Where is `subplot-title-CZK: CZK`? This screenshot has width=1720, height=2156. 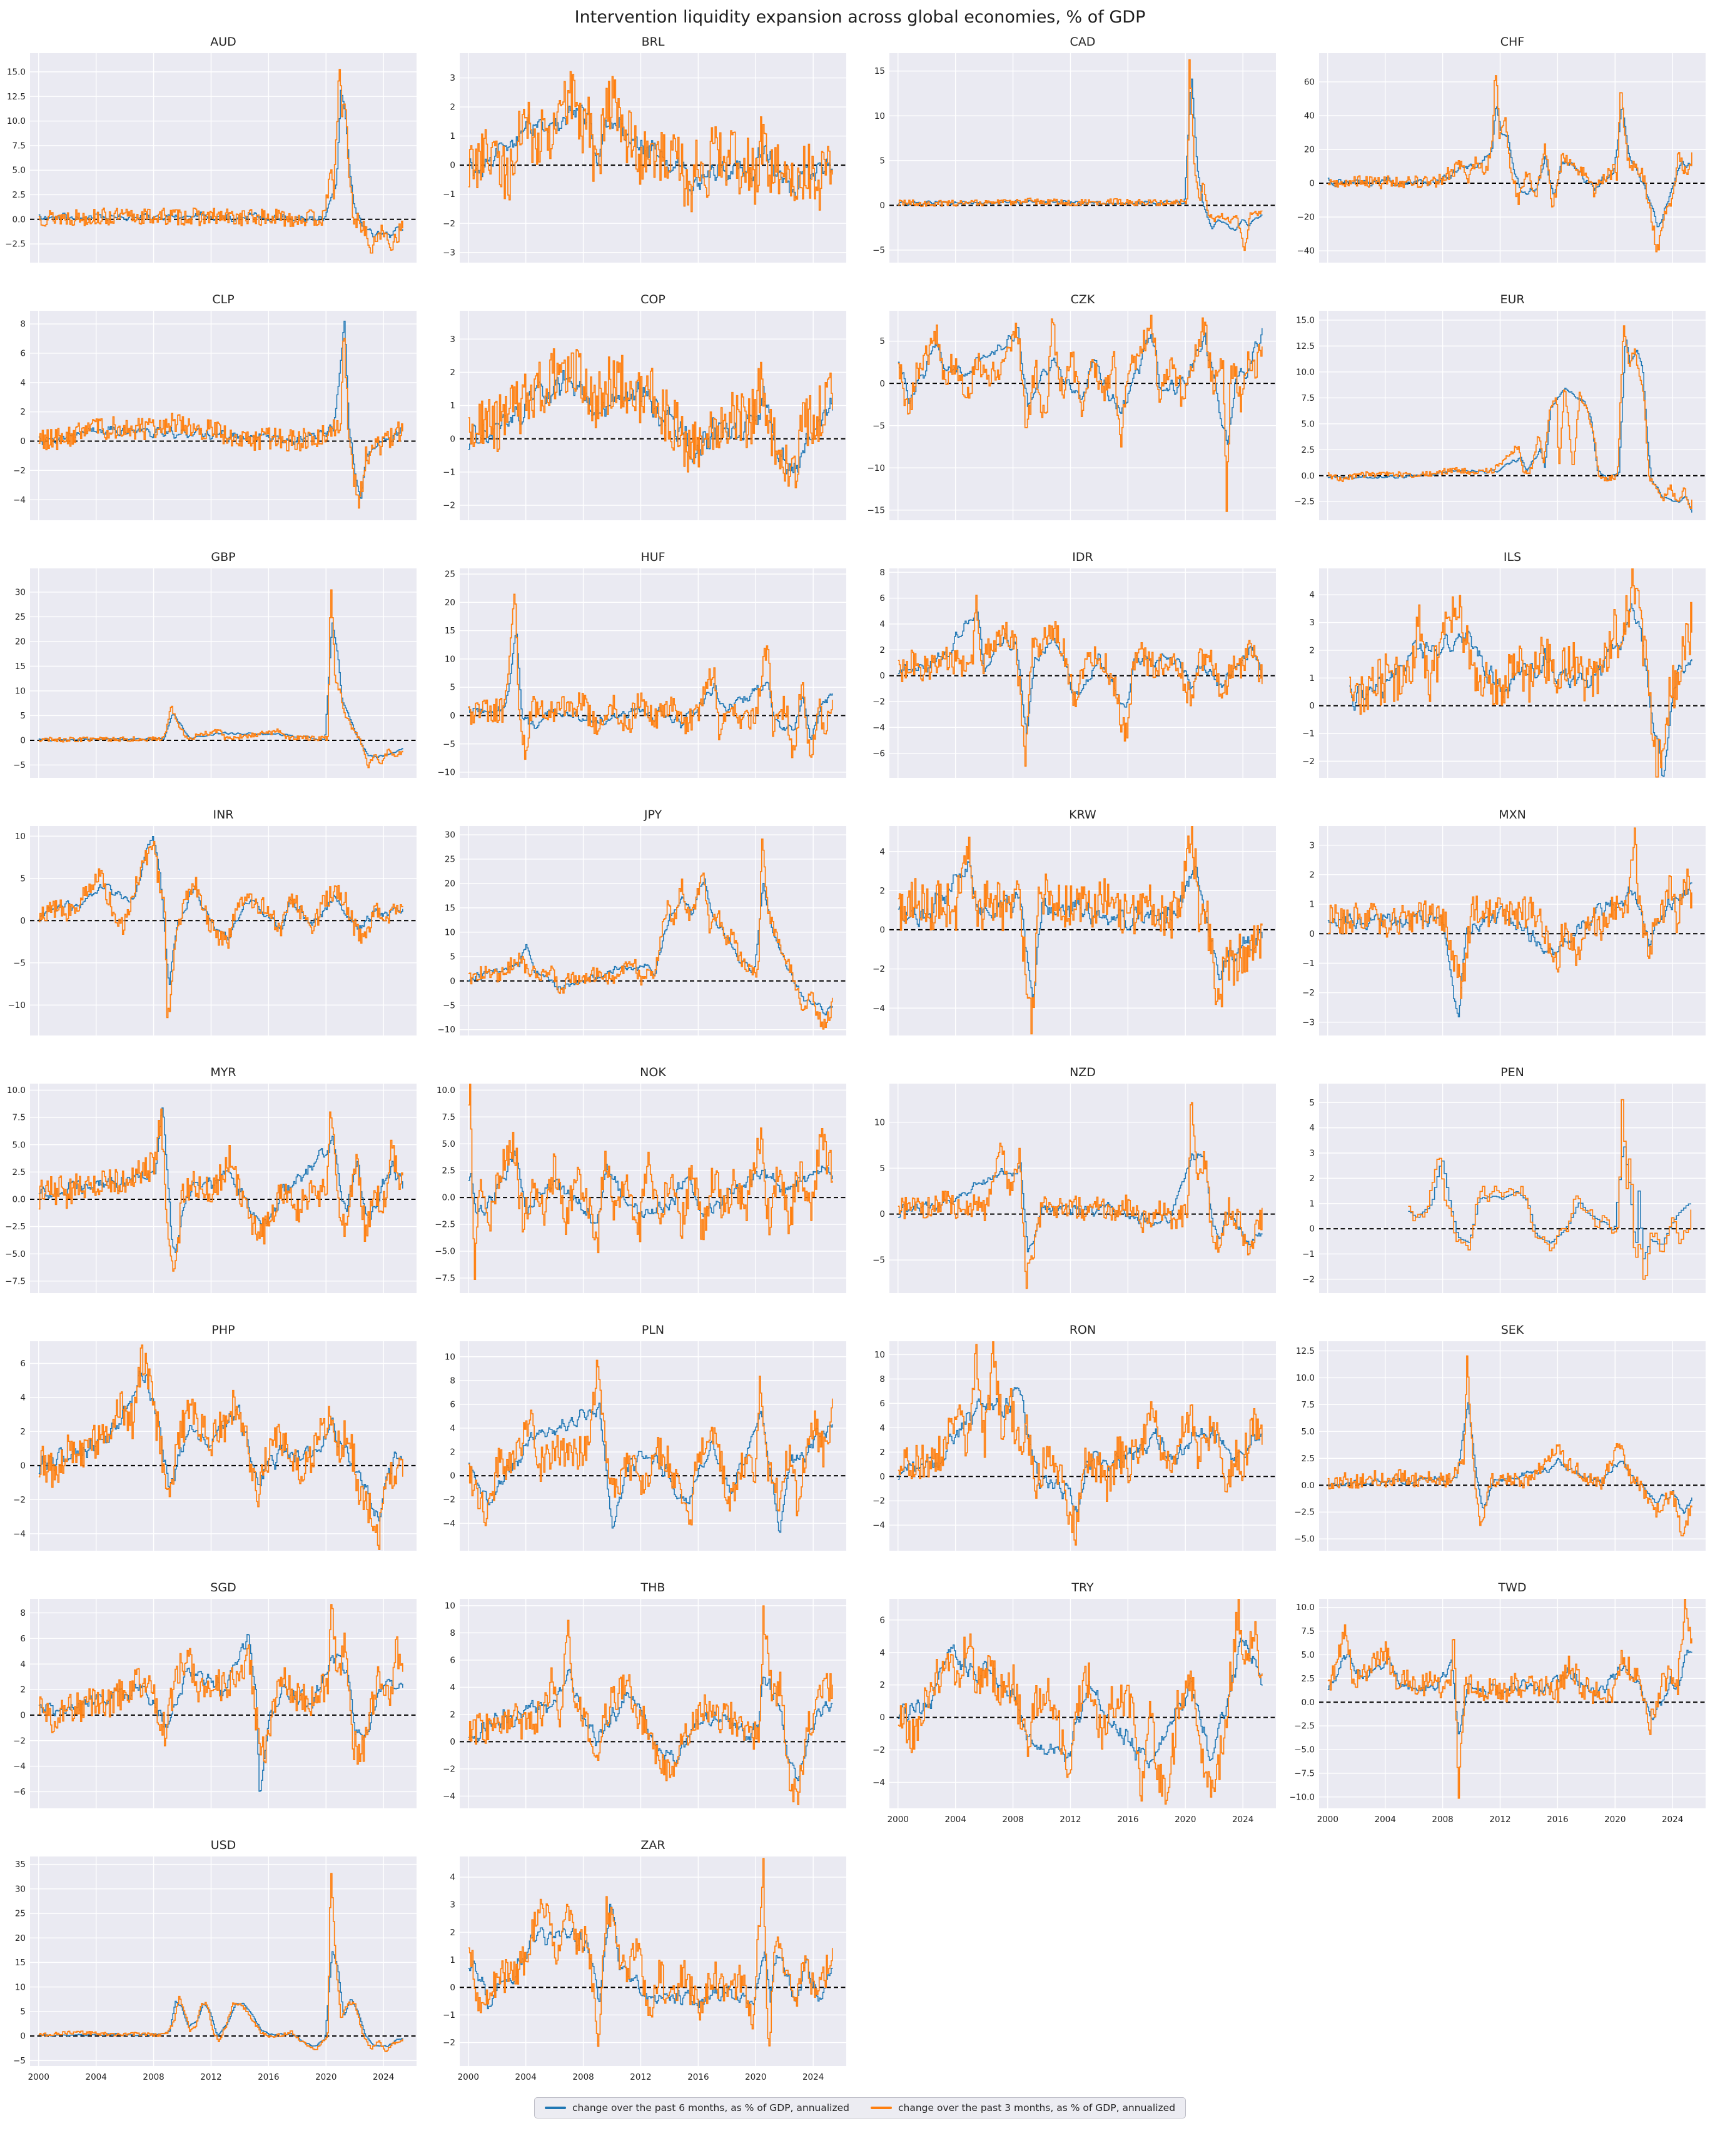
subplot-title-CZK: CZK is located at coordinates (1082, 299).